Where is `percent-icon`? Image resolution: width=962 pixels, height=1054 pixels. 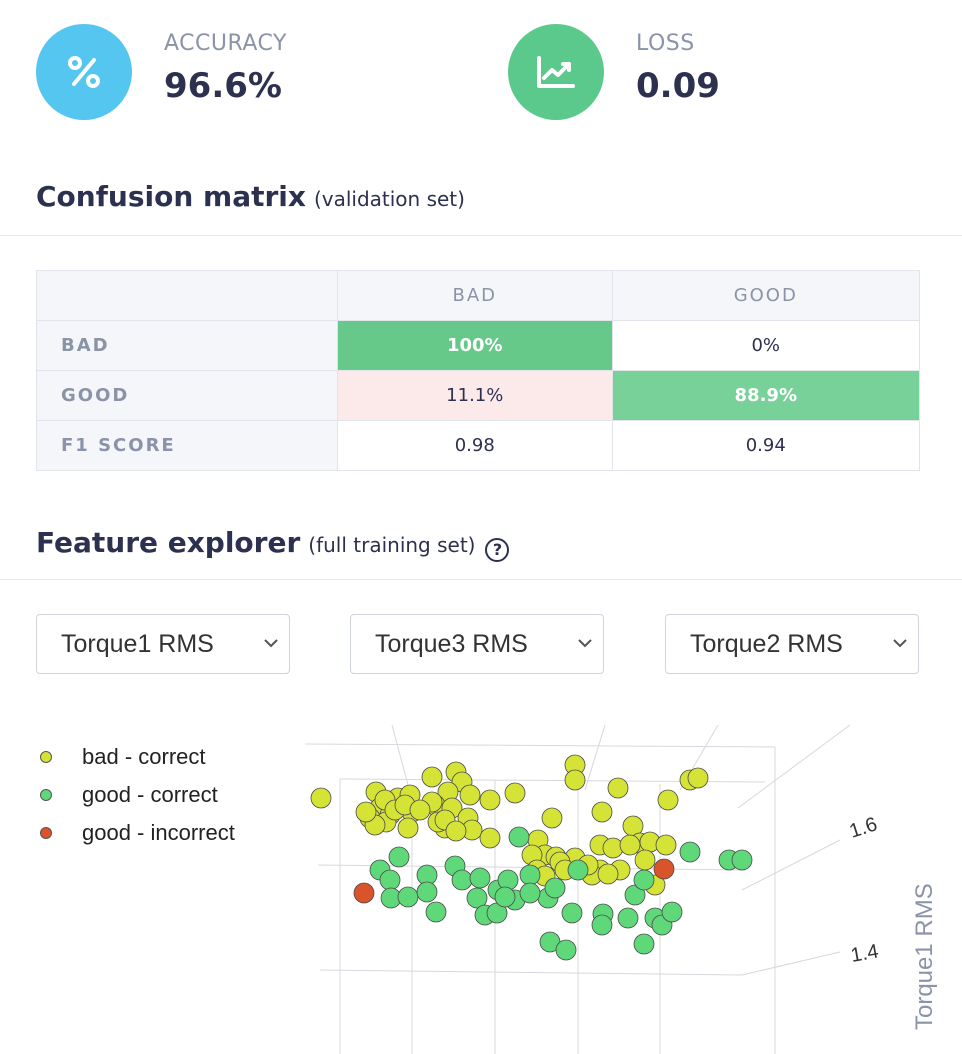 percent-icon is located at coordinates (84, 72).